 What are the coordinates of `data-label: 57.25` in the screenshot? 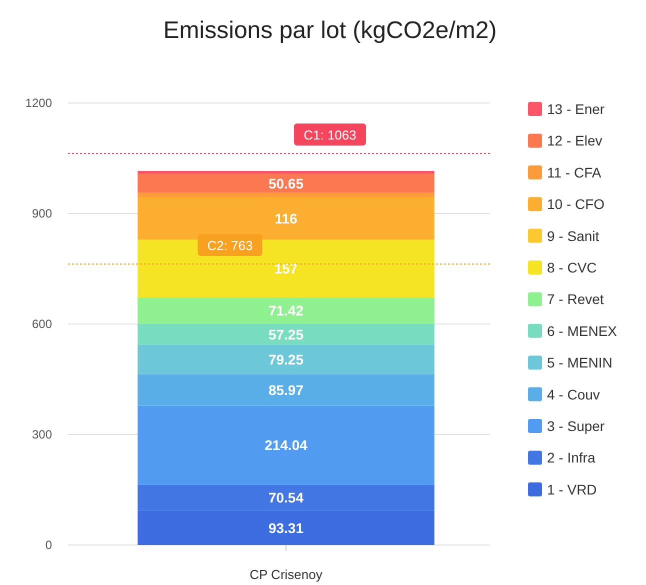 It's located at (286, 334).